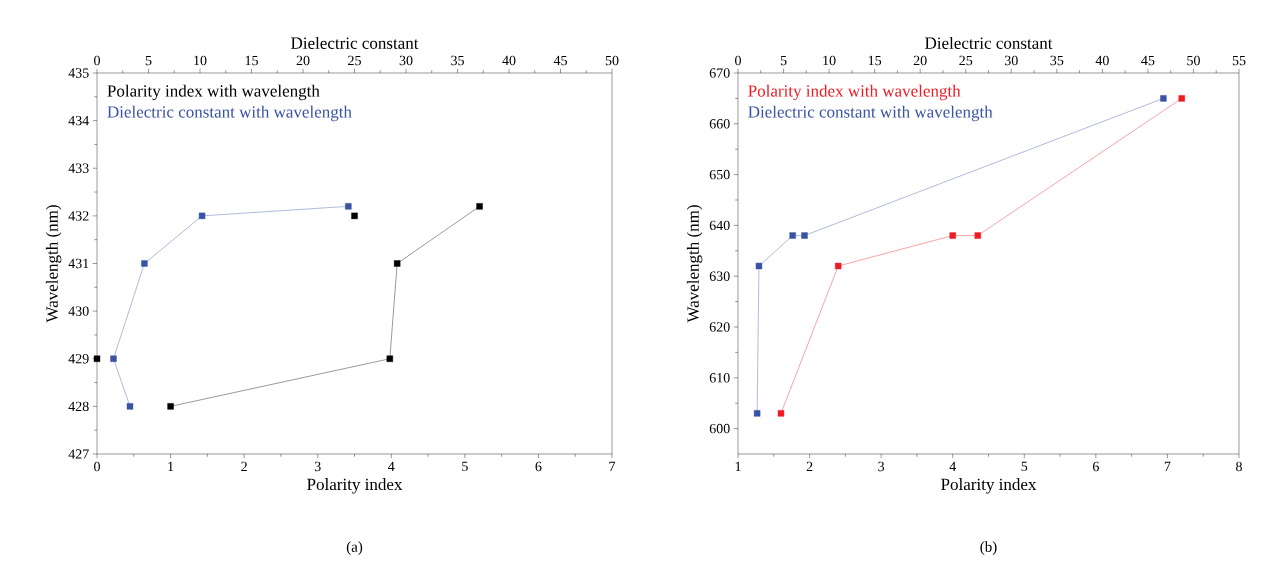 The image size is (1261, 561). Describe the element at coordinates (719, 276) in the screenshot. I see `y-tick-label: 630` at that location.